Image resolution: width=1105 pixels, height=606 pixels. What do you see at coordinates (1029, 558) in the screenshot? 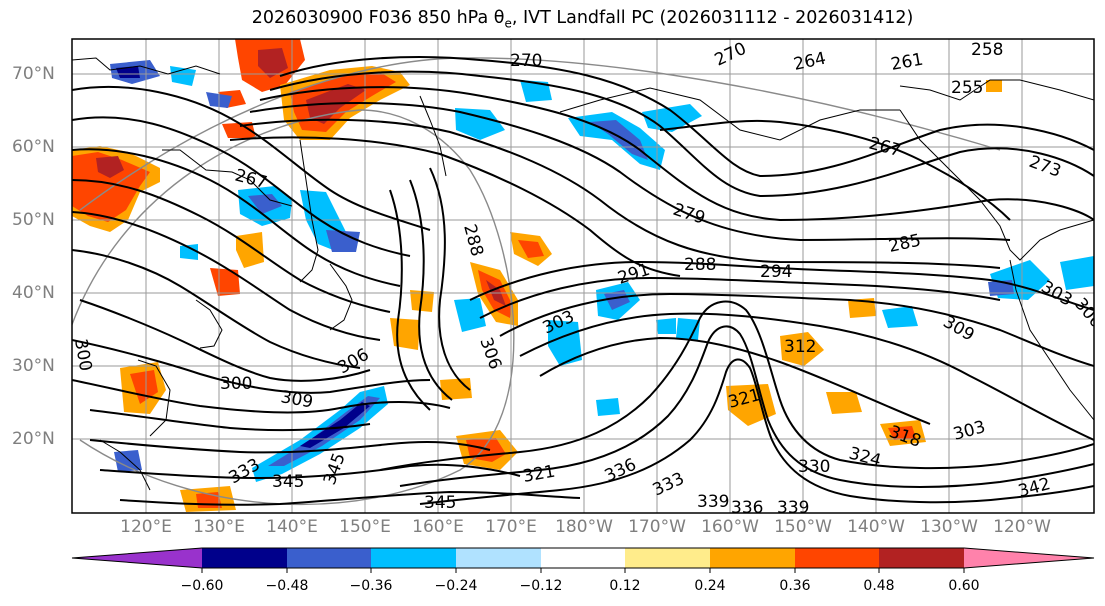
I see `colorbar-extend-high` at bounding box center [1029, 558].